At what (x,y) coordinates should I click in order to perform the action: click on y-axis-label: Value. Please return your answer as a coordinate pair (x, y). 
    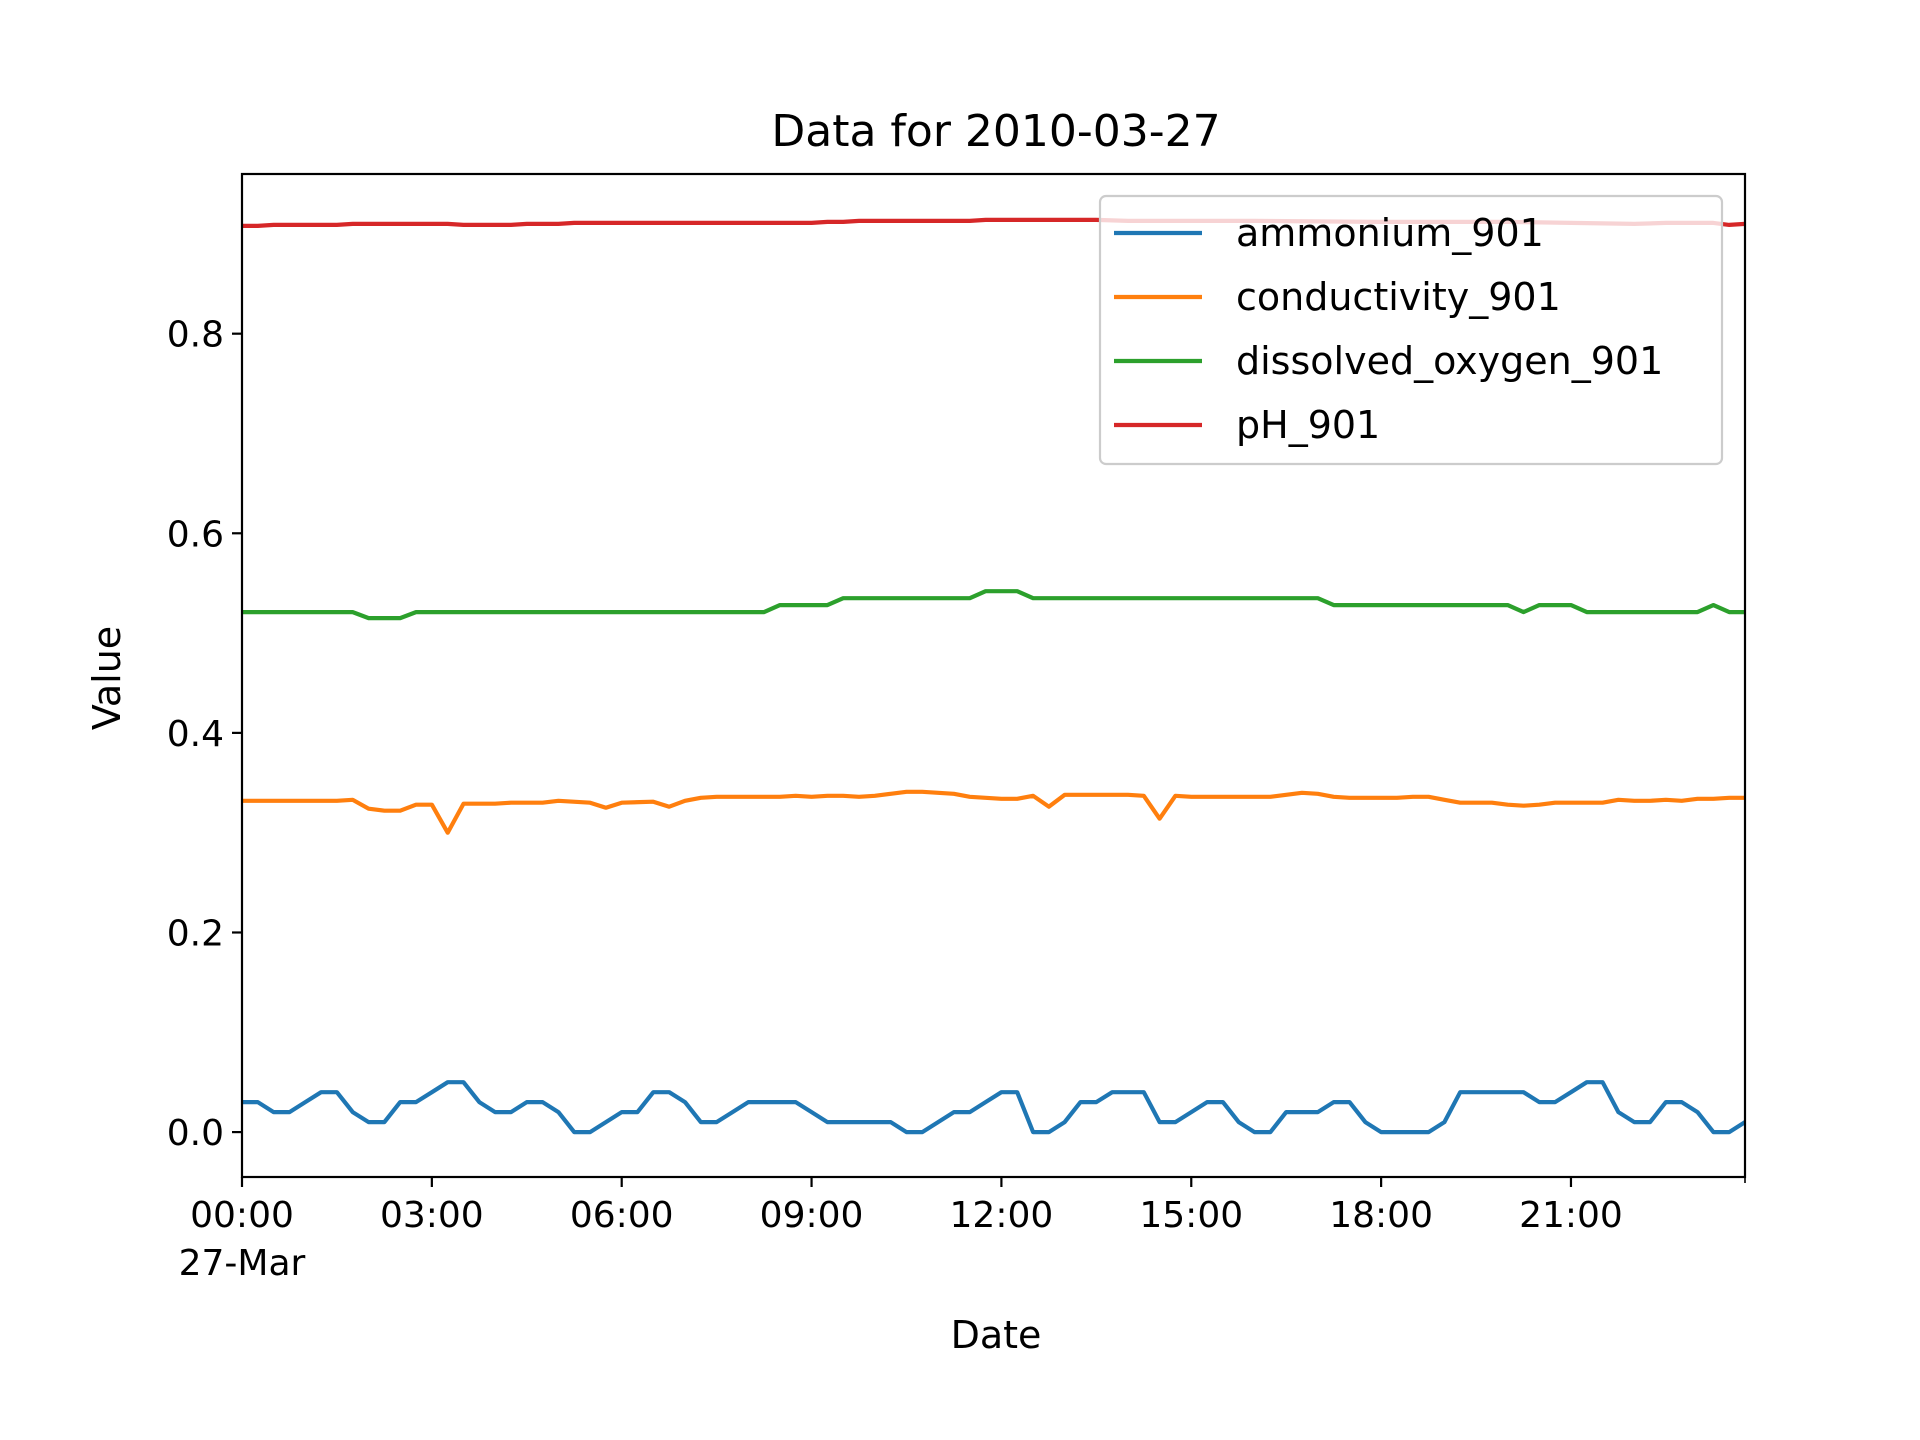
    Looking at the image, I should click on (107, 678).